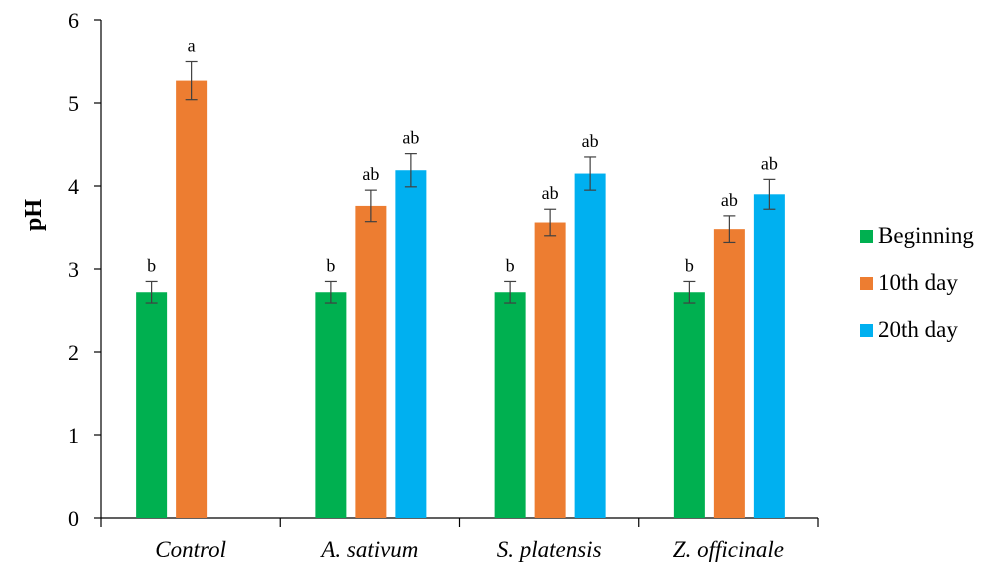 This screenshot has width=1008, height=563. I want to click on y-tick-label: 5, so click(73, 103).